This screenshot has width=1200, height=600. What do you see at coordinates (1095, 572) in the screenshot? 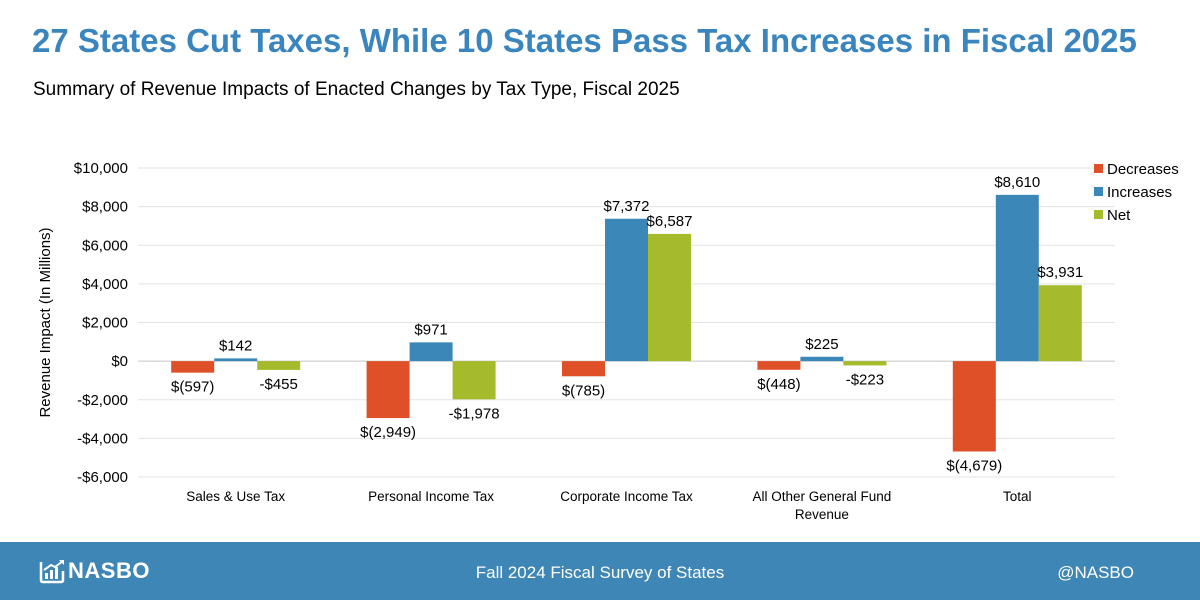
I see `footer-handle: @NASBO` at bounding box center [1095, 572].